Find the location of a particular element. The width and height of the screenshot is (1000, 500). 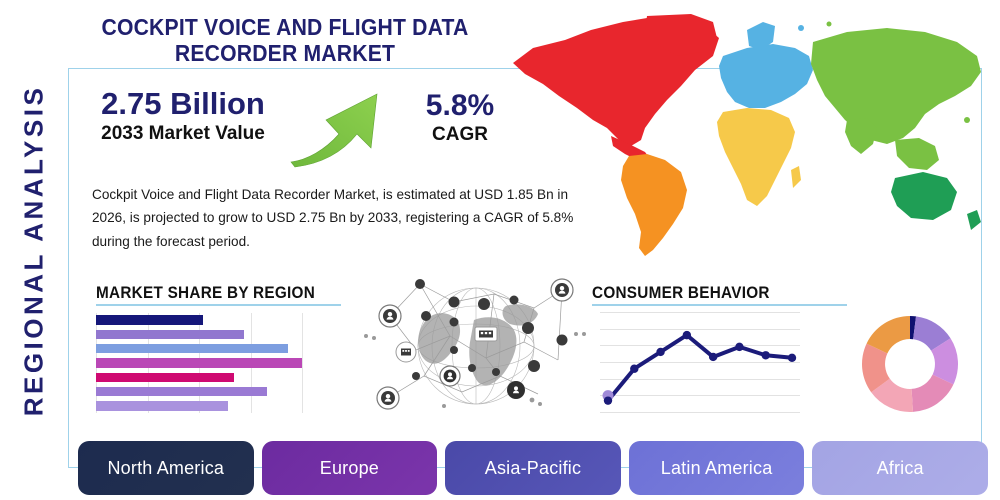

map-region-uk is located at coordinates (728, 76).